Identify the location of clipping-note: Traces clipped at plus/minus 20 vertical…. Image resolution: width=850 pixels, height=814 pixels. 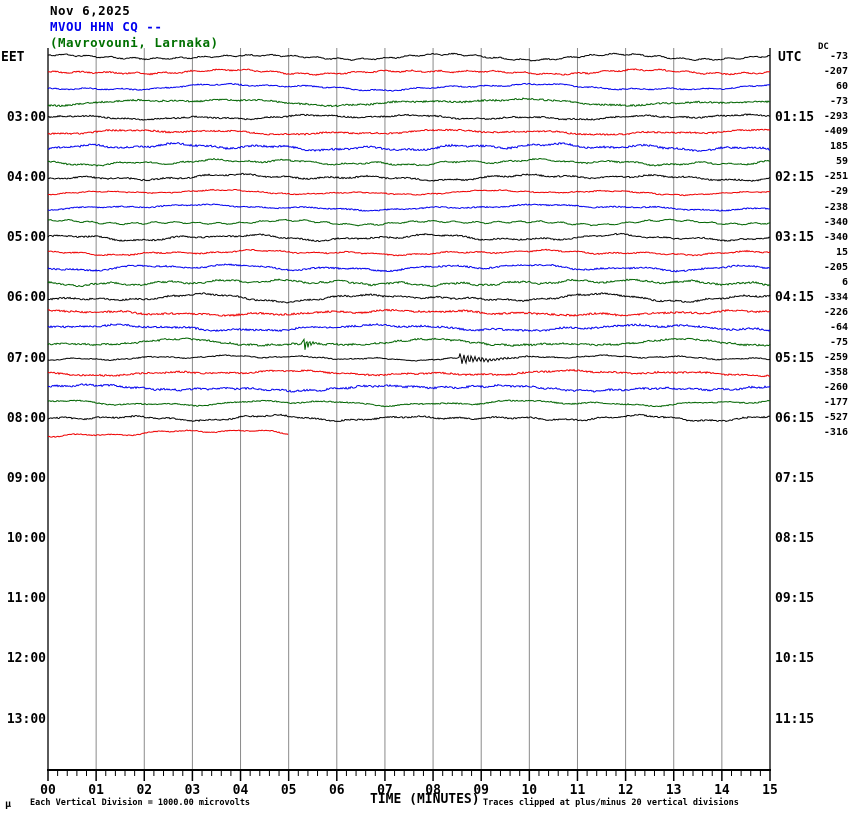
(611, 803).